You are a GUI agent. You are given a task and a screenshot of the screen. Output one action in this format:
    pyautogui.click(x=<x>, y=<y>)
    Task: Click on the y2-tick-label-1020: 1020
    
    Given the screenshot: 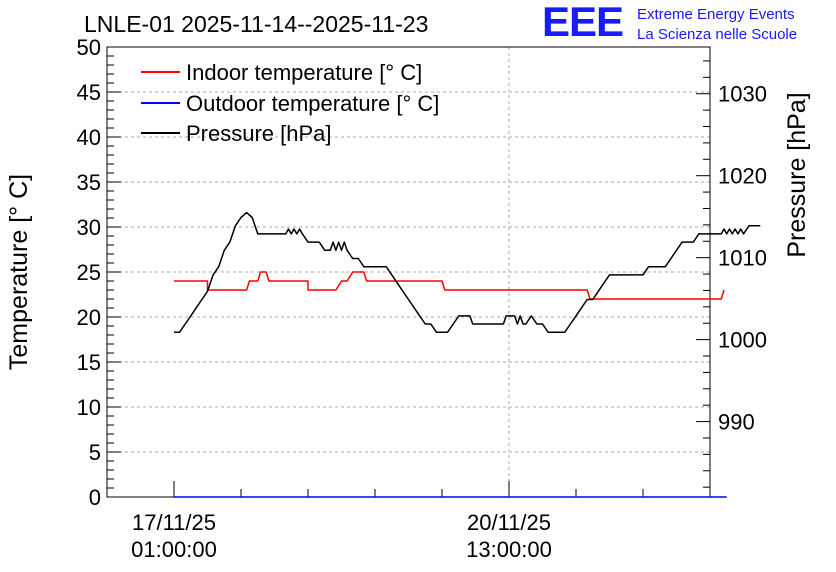 What is the action you would take?
    pyautogui.click(x=742, y=176)
    